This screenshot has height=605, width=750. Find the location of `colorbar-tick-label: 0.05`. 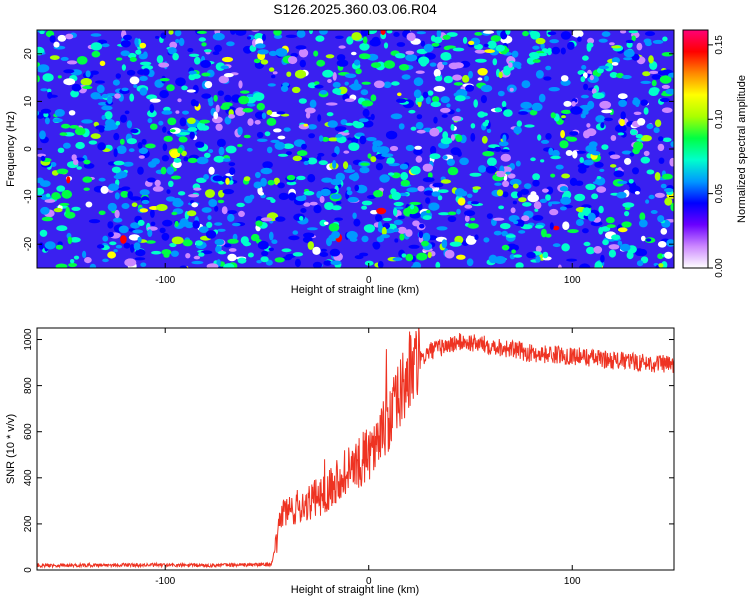

colorbar-tick-label: 0.05 is located at coordinates (719, 193).